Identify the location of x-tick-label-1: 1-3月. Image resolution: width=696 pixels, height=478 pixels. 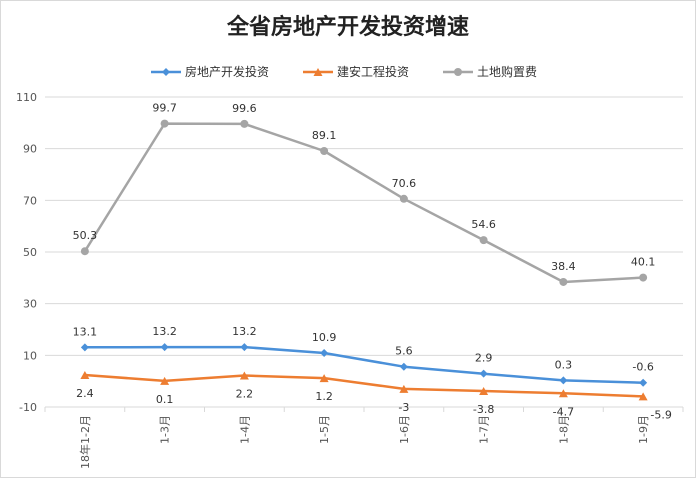
(165, 429).